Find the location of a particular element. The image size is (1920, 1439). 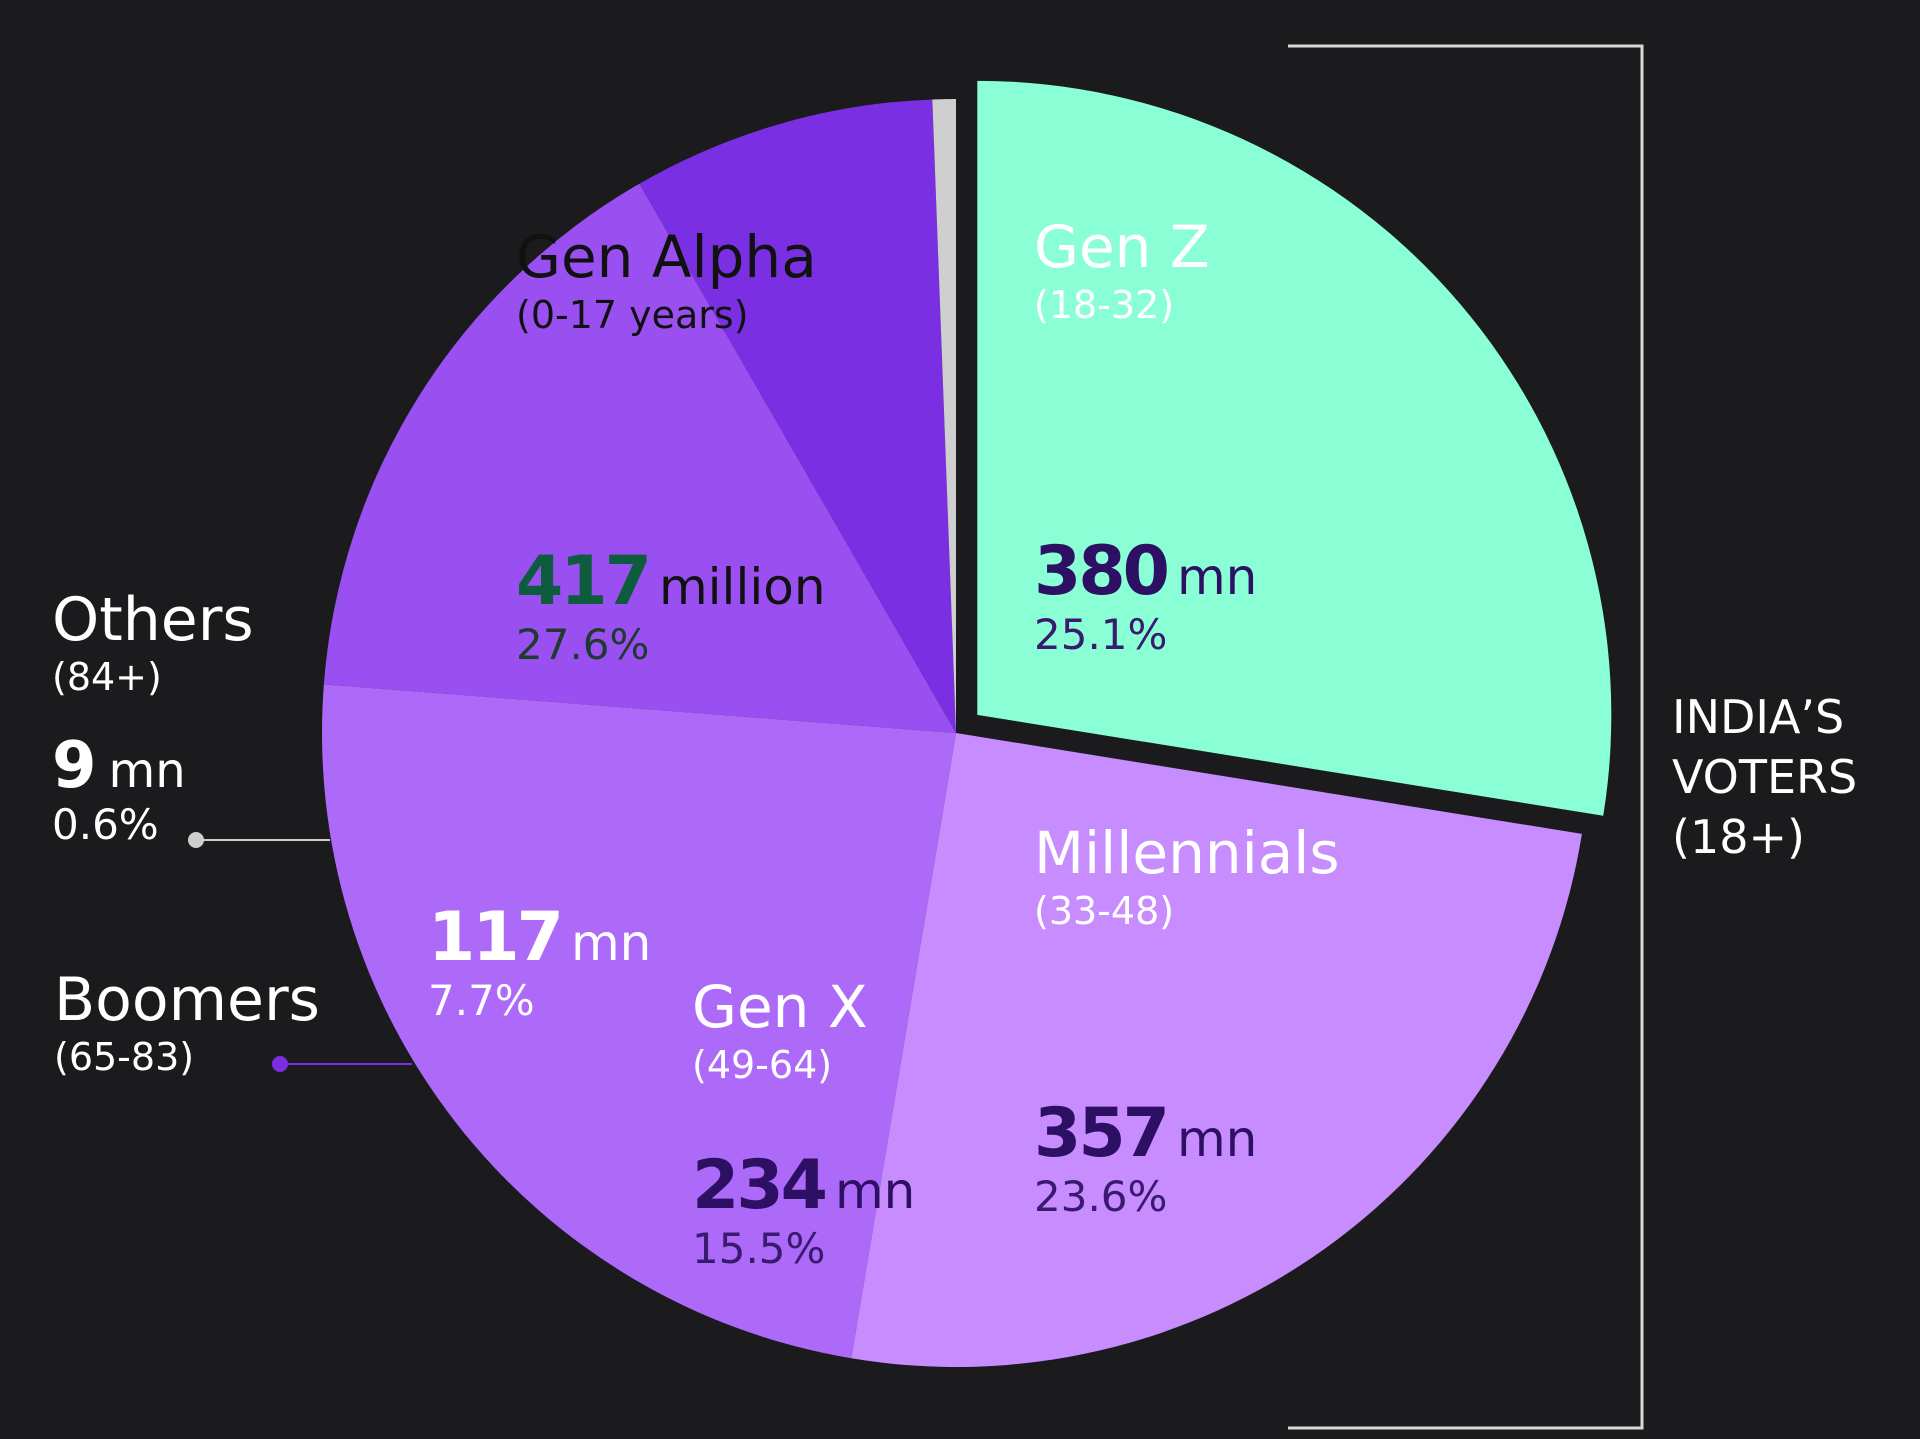

gen-x-value: 234 is located at coordinates (760, 1185).